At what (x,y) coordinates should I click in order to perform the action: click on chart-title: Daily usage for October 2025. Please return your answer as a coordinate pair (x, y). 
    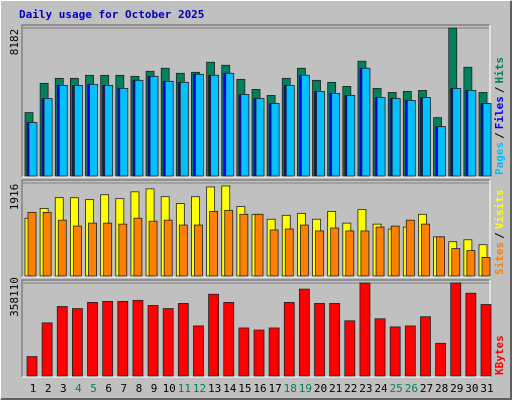
    Looking at the image, I should click on (111, 14).